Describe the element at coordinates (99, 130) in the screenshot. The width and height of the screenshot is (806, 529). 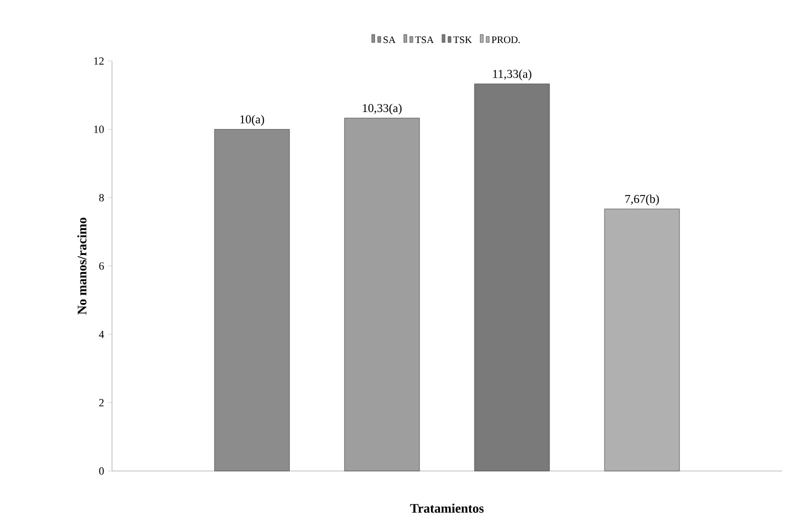
I see `y-tick-label: 10` at that location.